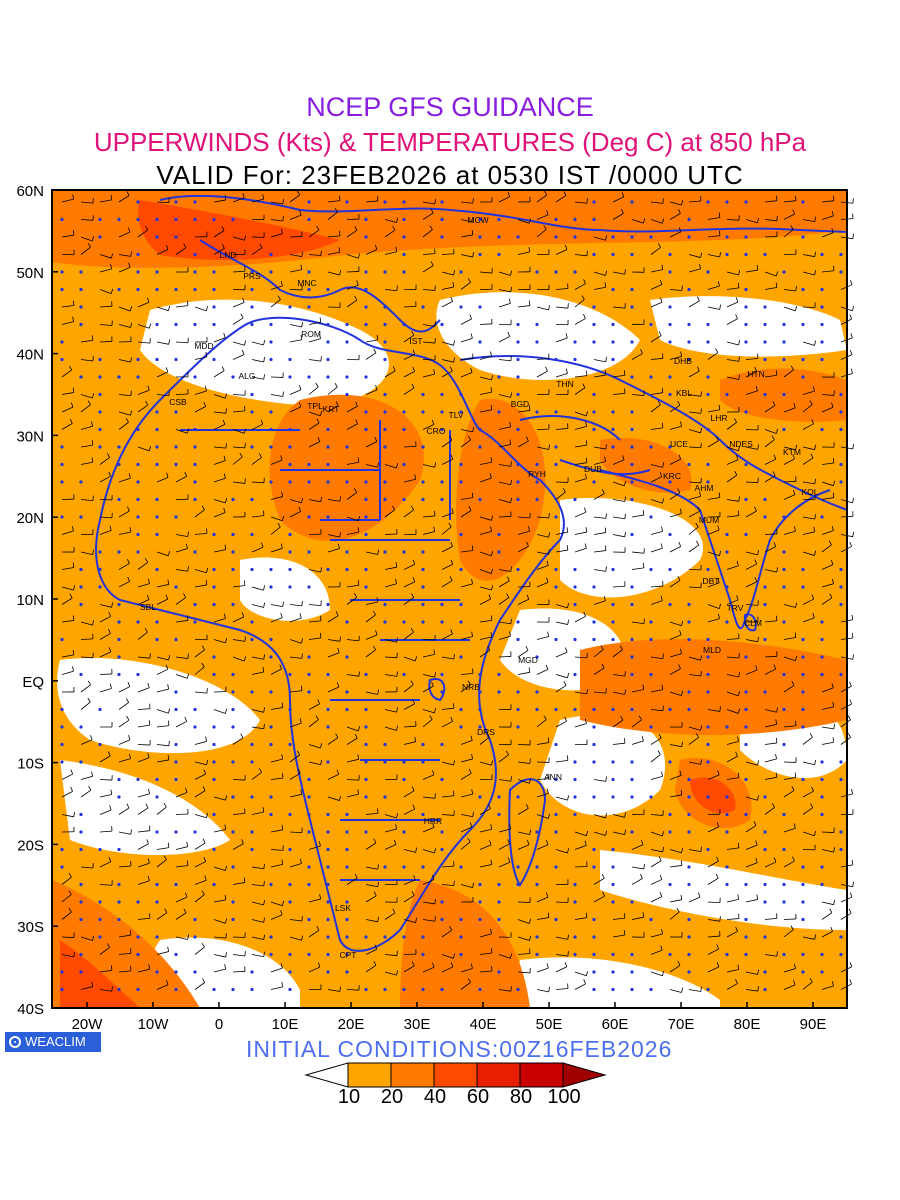 The width and height of the screenshot is (900, 1200). Describe the element at coordinates (615, 1024) in the screenshot. I see `lon-label: 60E` at that location.